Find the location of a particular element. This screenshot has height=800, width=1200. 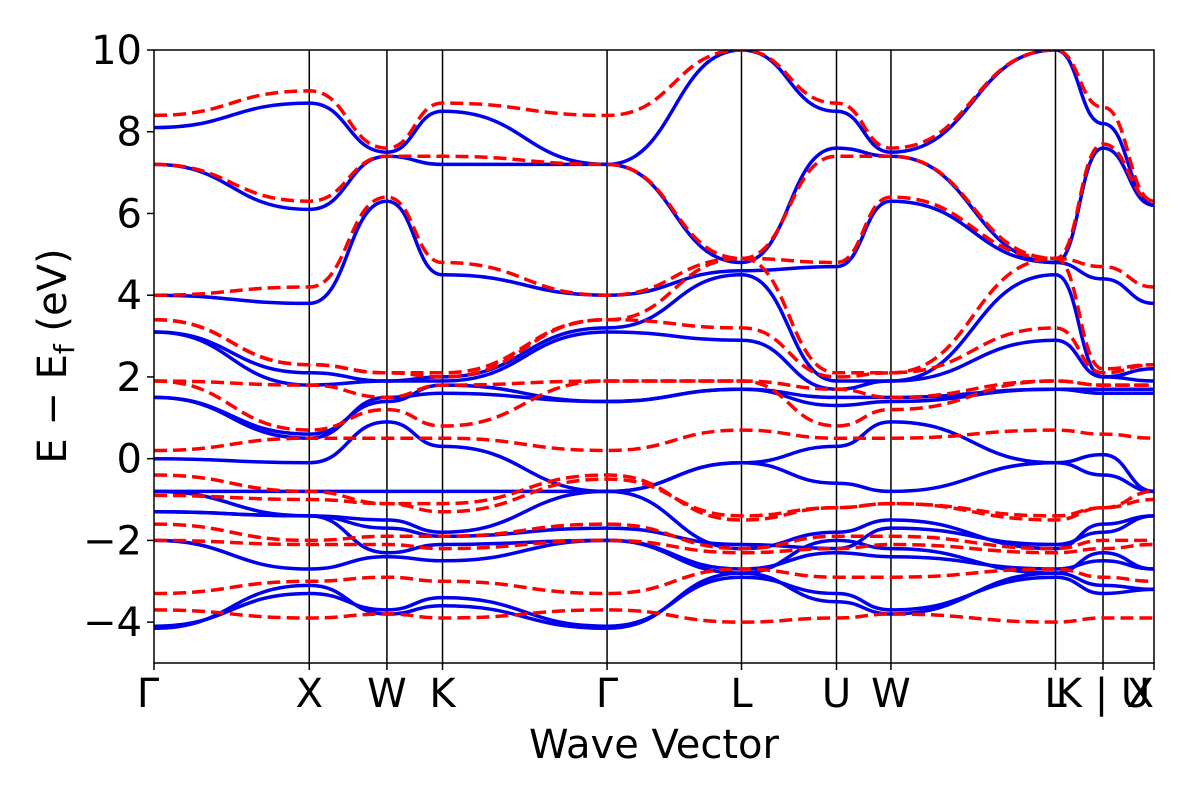

y-axis-label-subscript: f is located at coordinates (64, 348).